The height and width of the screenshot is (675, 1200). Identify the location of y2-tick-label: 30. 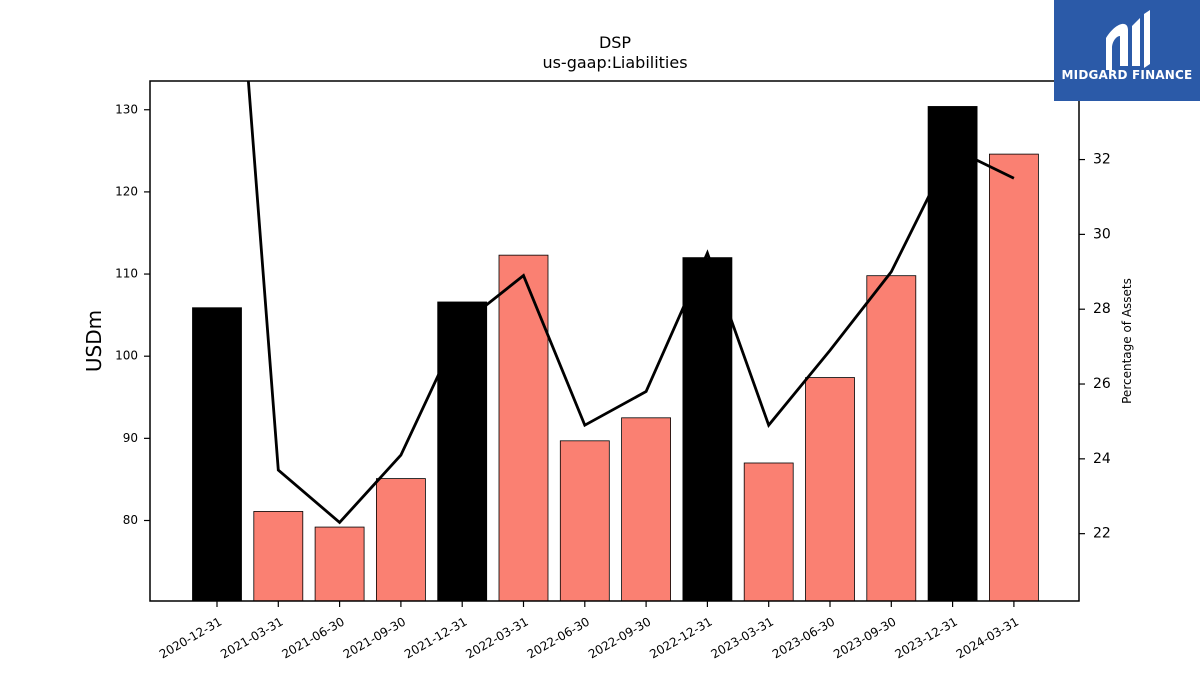
(1102, 234).